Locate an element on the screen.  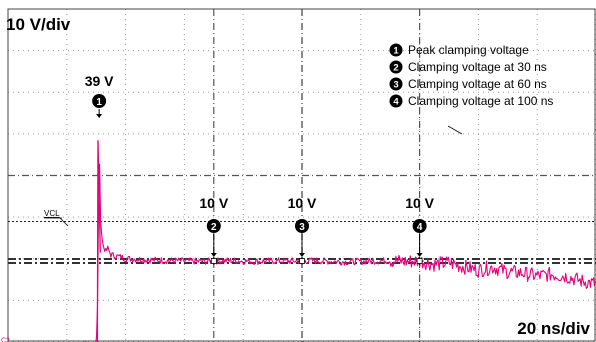
legend-item-text: Clamping voltage at 100 ns is located at coordinates (480, 101).